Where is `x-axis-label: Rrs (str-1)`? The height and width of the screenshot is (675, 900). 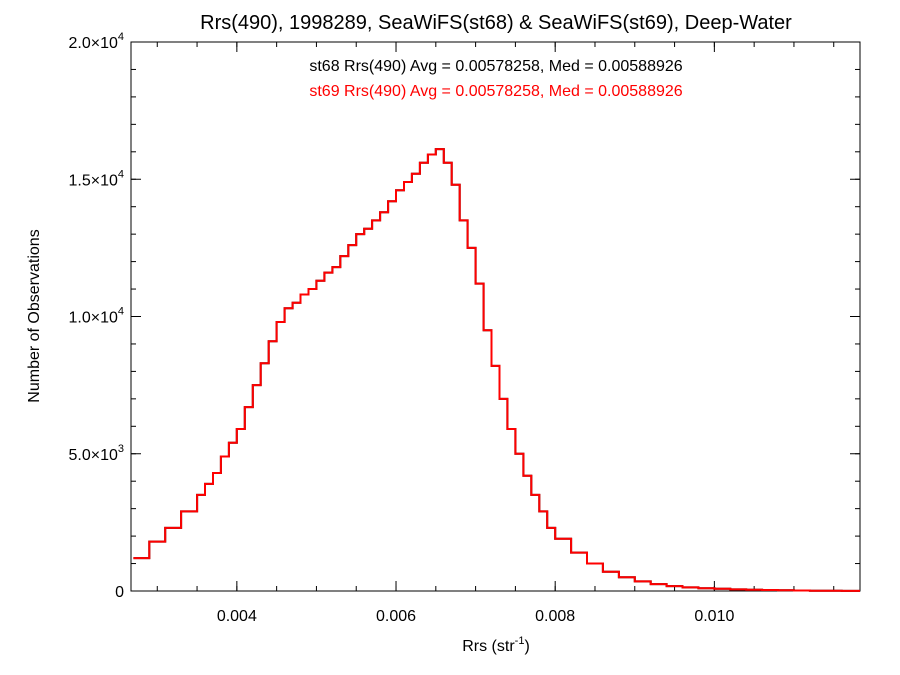
x-axis-label: Rrs (str-1) is located at coordinates (496, 645).